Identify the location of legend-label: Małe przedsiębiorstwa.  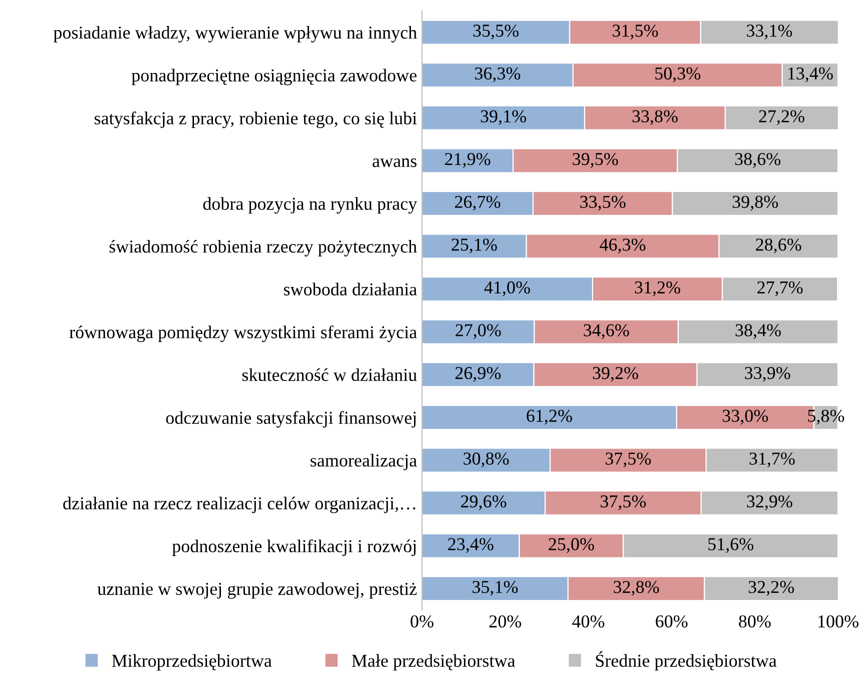
(434, 662).